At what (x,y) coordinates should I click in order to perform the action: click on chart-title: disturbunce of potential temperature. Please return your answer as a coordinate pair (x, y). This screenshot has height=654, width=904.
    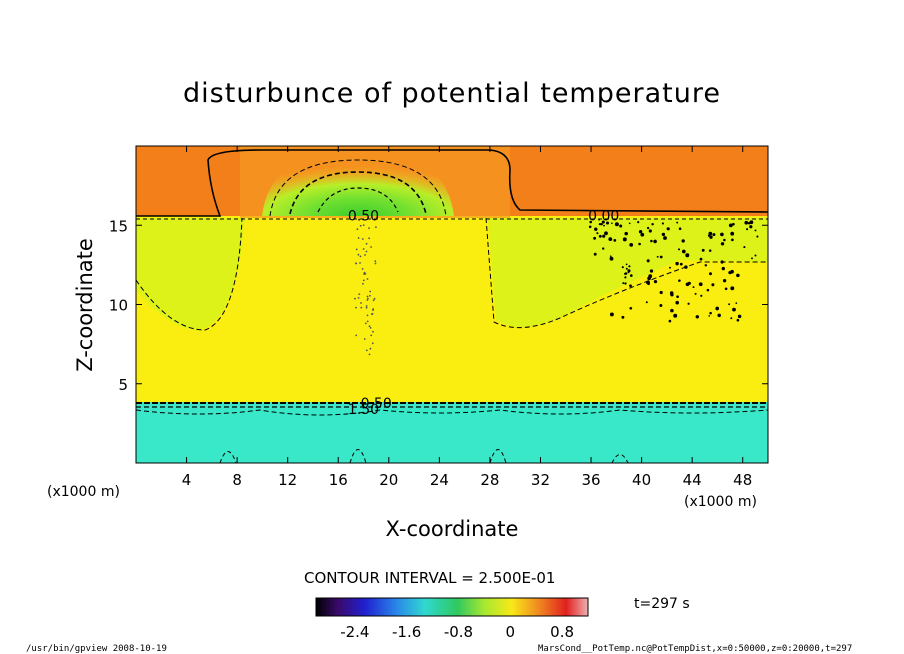
    Looking at the image, I should click on (452, 93).